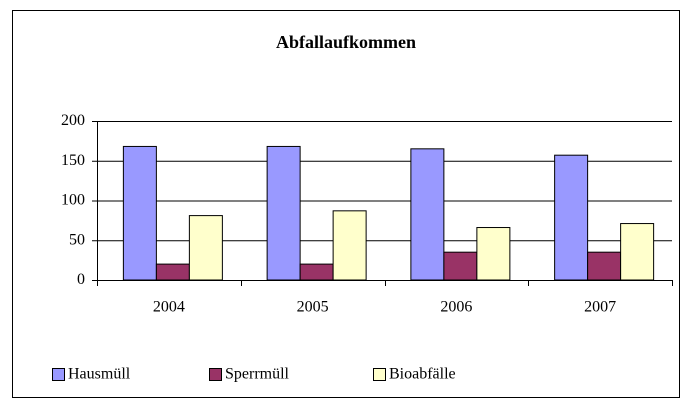  Describe the element at coordinates (73, 160) in the screenshot. I see `y-tick-label: 150` at that location.